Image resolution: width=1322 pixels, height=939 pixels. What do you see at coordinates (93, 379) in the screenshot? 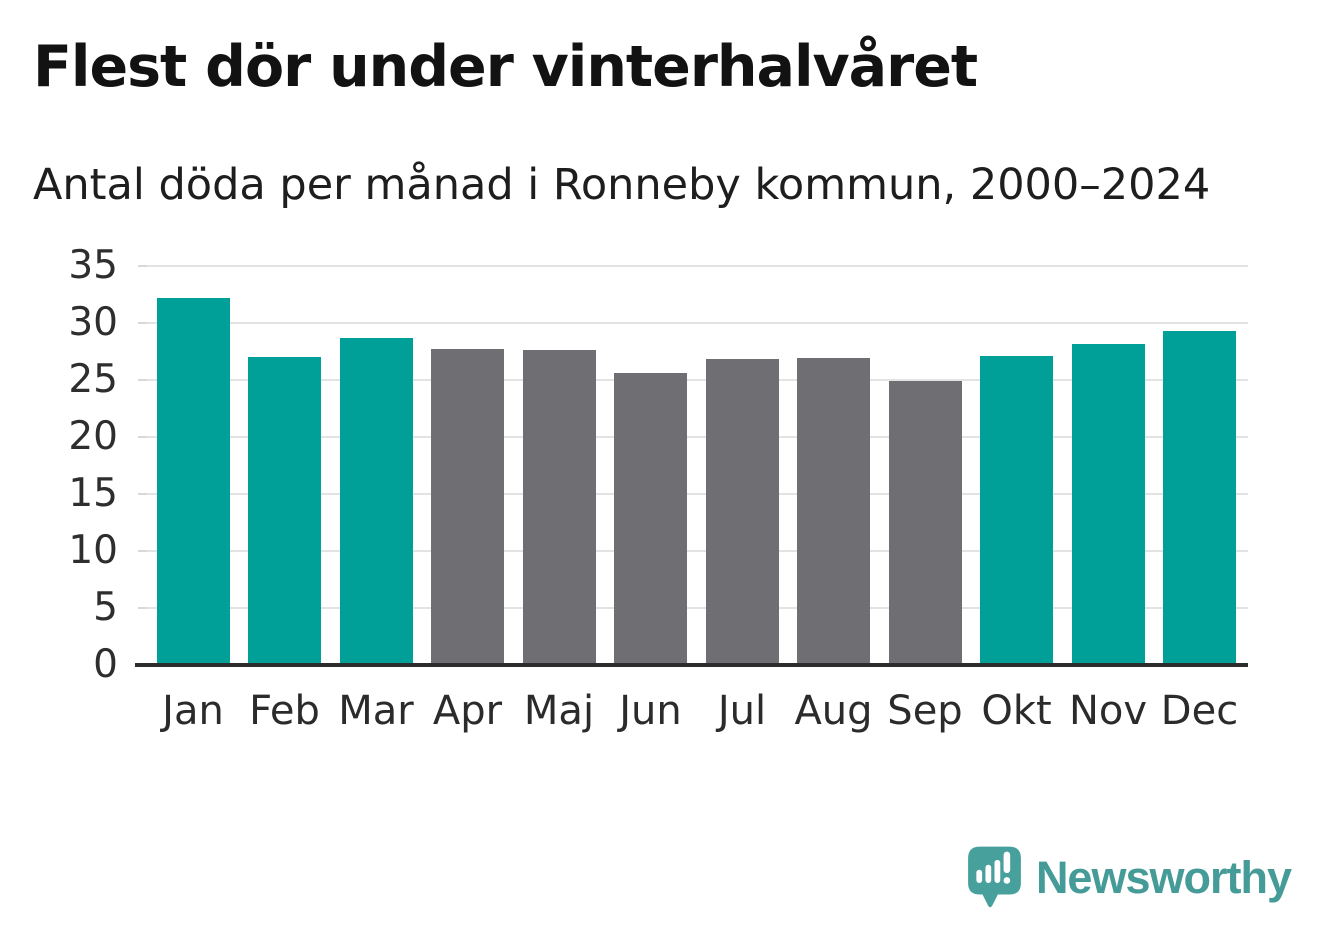
I see `y-axis-label-25: 25` at bounding box center [93, 379].